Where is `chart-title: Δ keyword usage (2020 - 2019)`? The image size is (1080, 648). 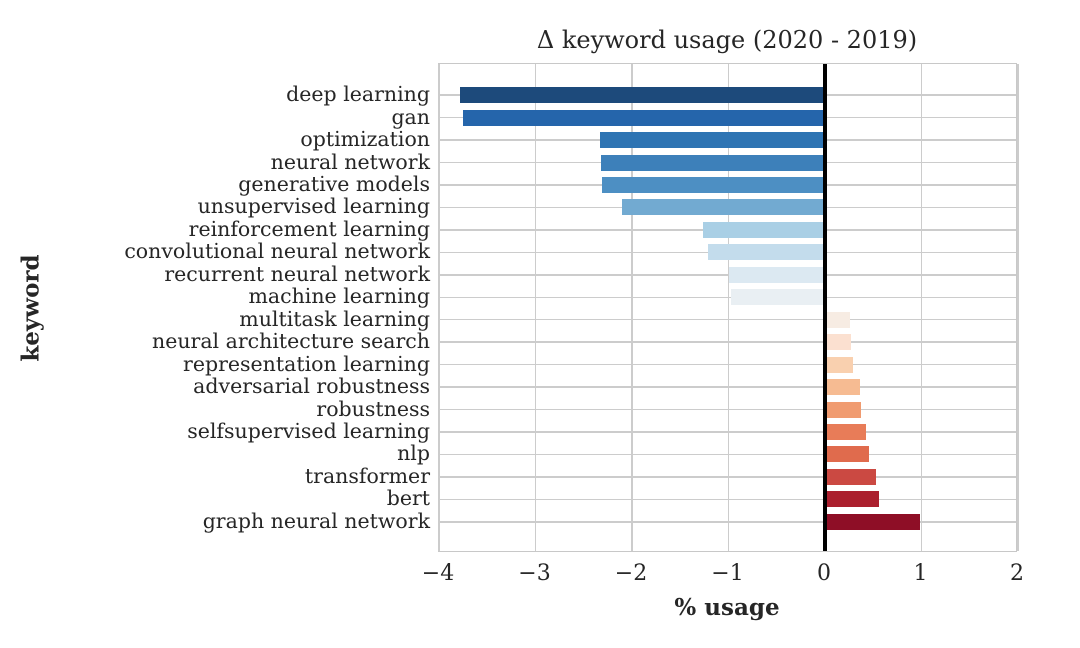 chart-title: Δ keyword usage (2020 - 2019) is located at coordinates (727, 40).